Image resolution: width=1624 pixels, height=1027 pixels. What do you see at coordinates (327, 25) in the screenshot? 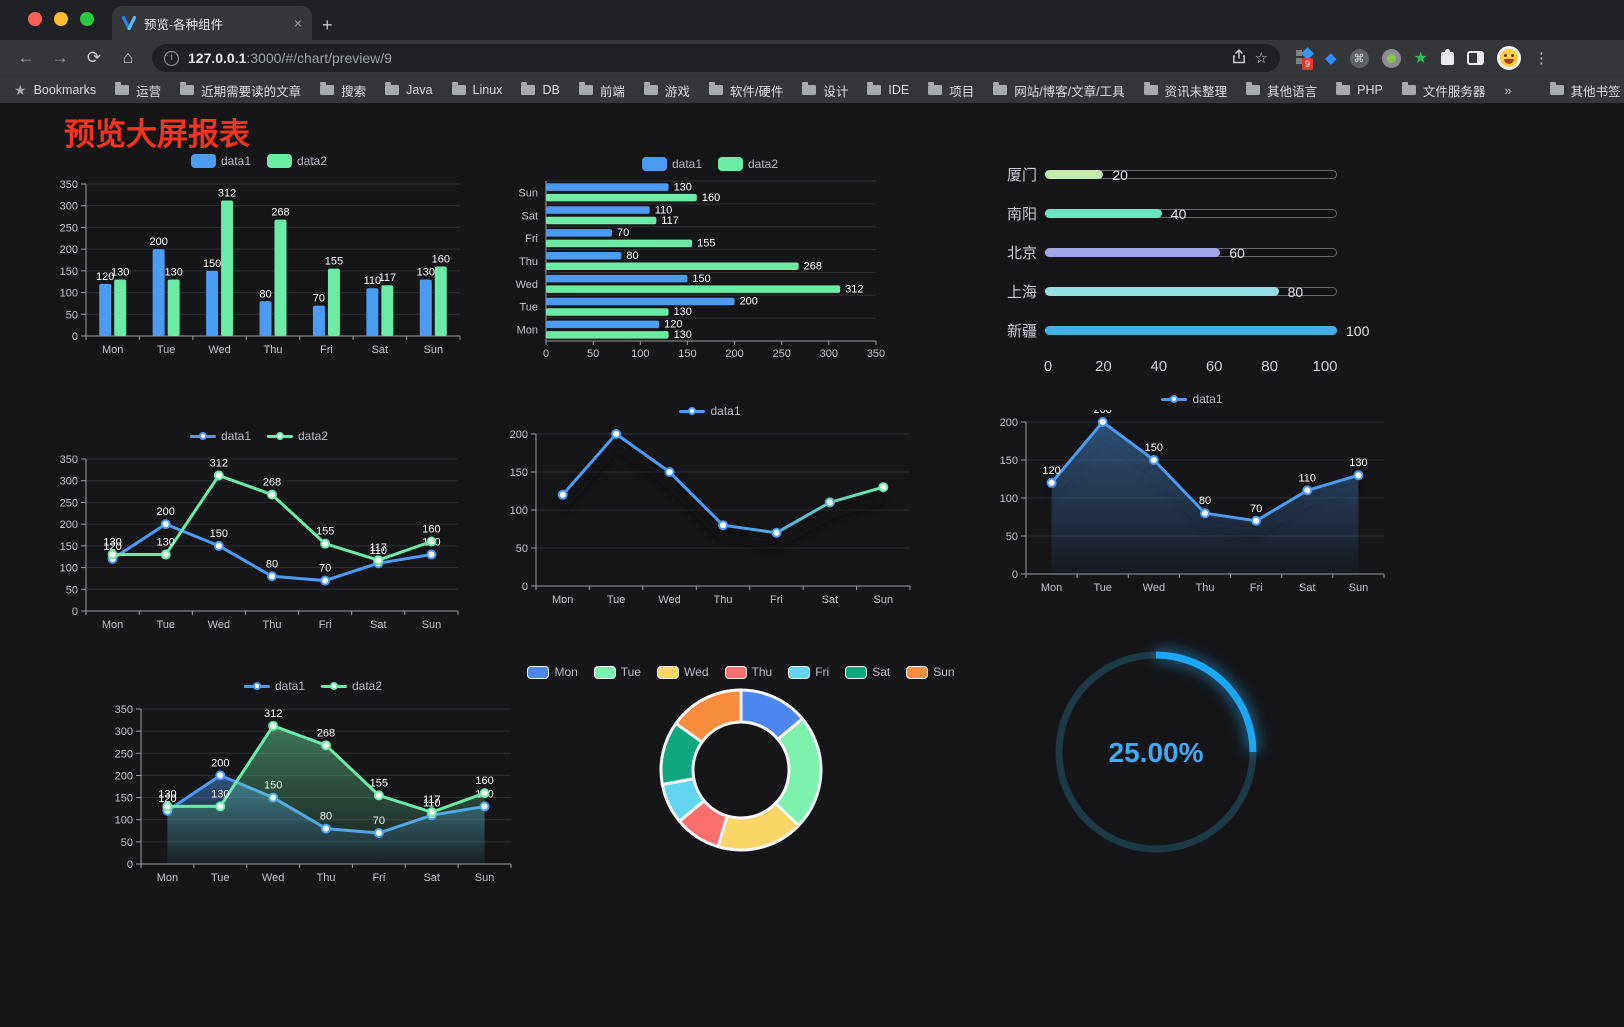
I see `new-tab-button: +` at bounding box center [327, 25].